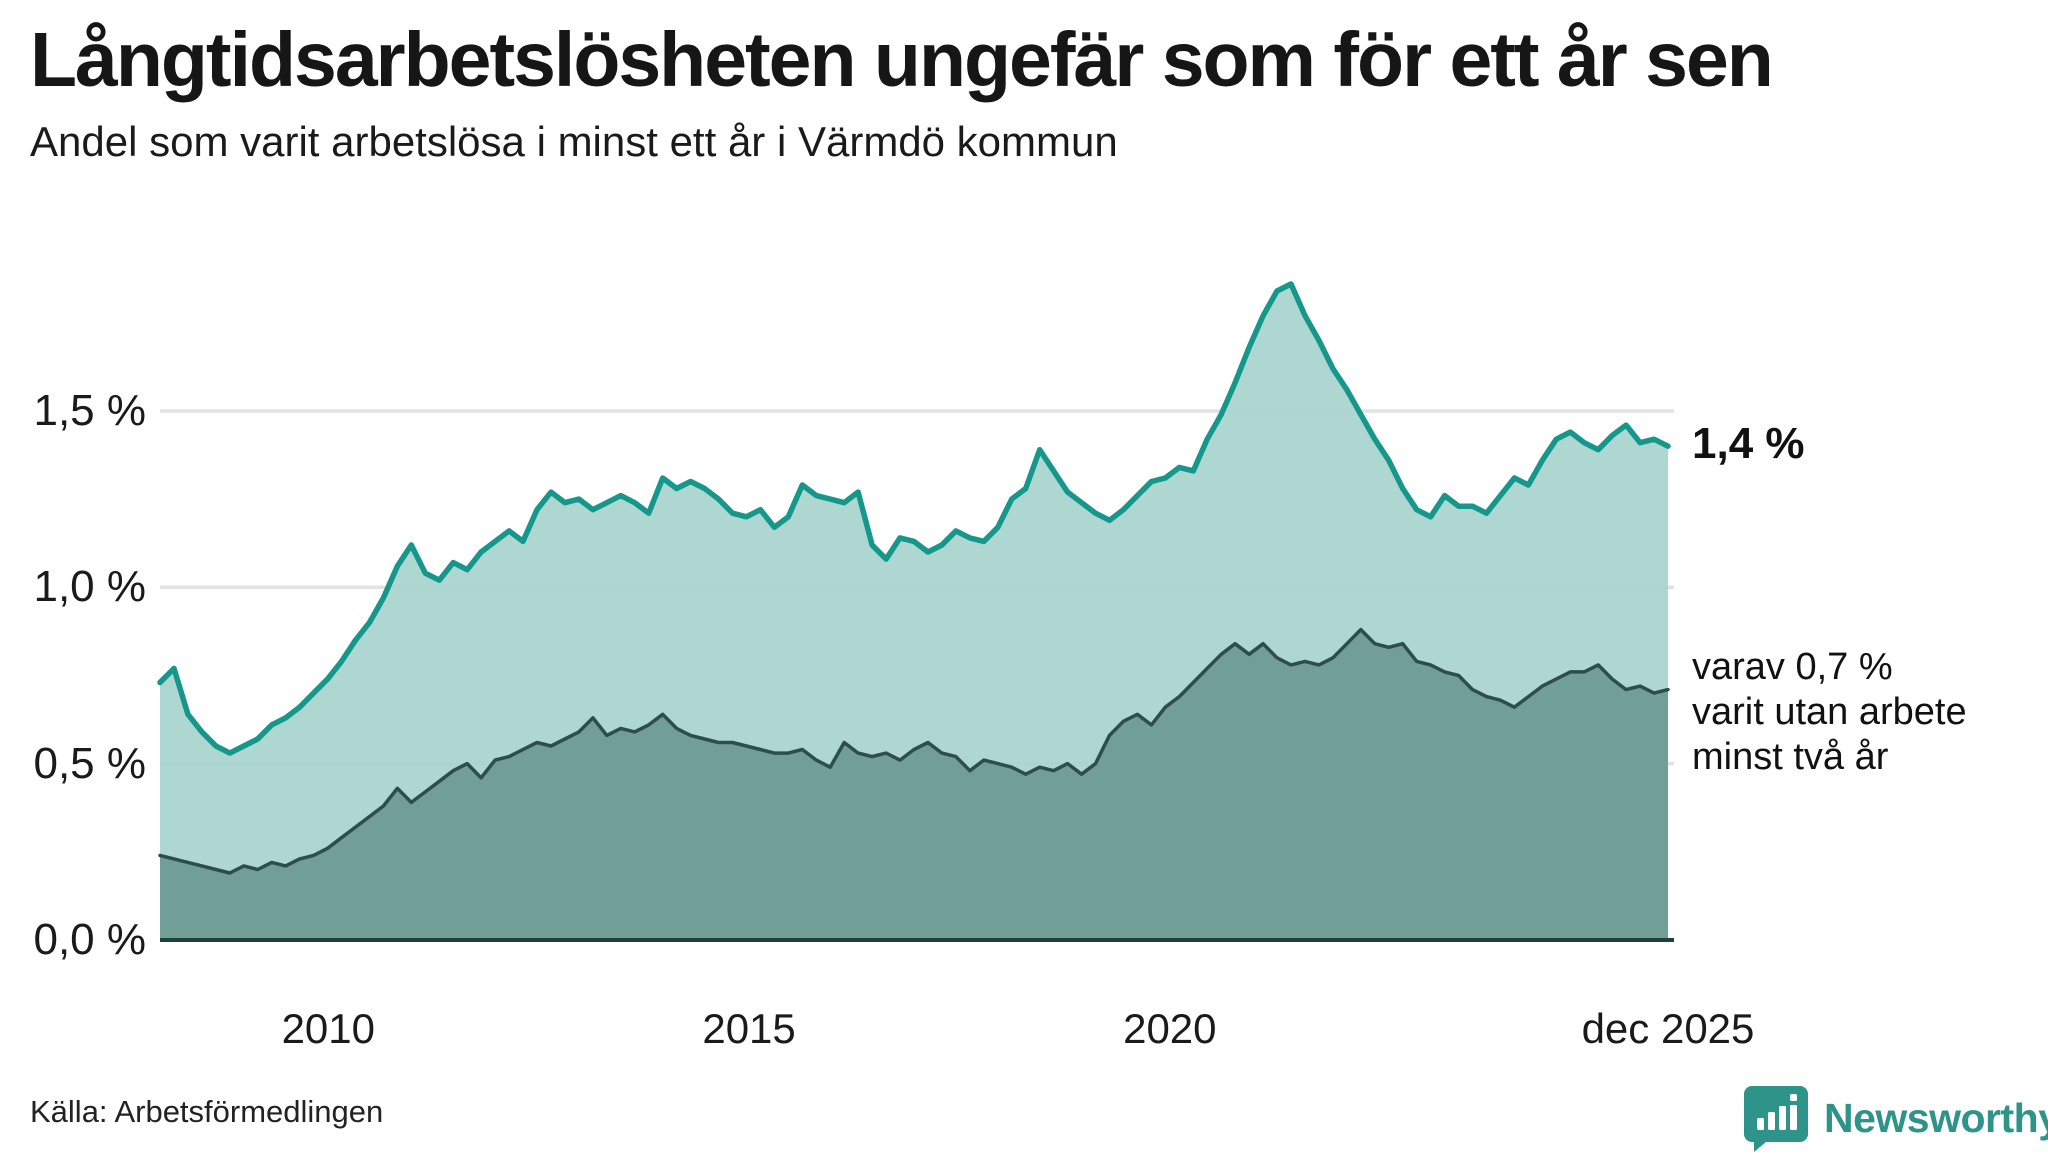 Image resolution: width=2048 pixels, height=1152 pixels. I want to click on subset-end-label-line2: varit utan arbete, so click(1829, 712).